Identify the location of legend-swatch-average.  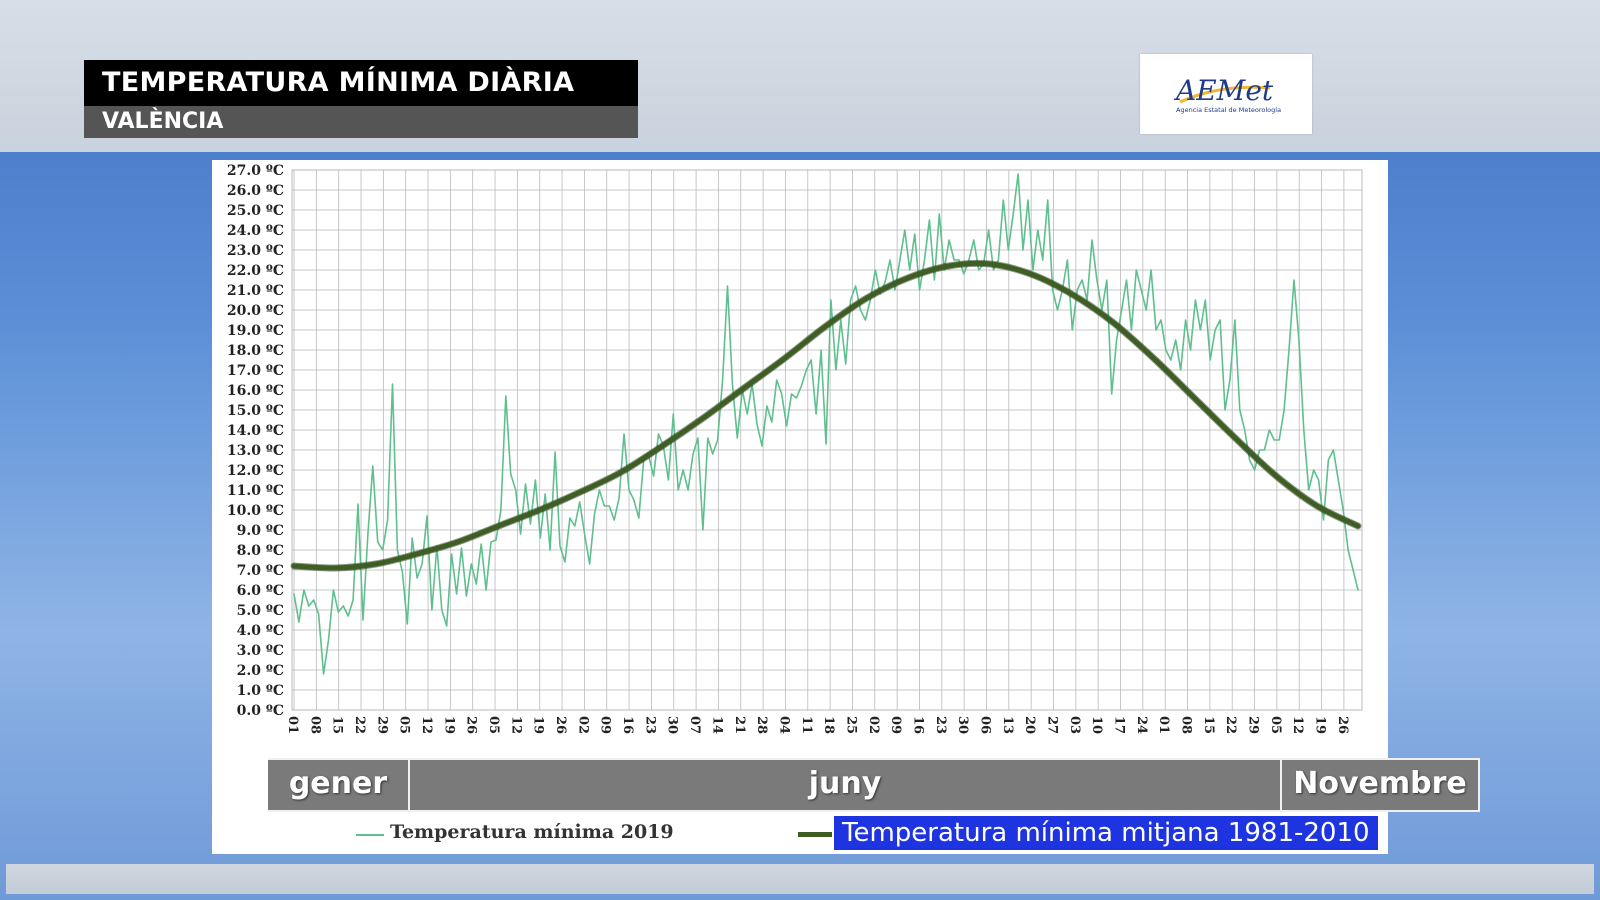
(815, 834).